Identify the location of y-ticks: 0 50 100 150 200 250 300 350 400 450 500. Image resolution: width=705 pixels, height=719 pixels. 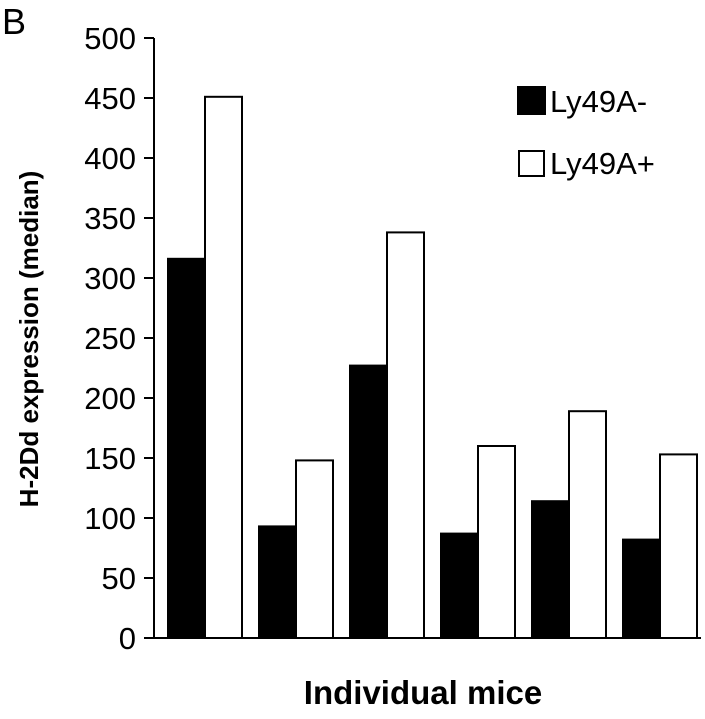
(119, 338).